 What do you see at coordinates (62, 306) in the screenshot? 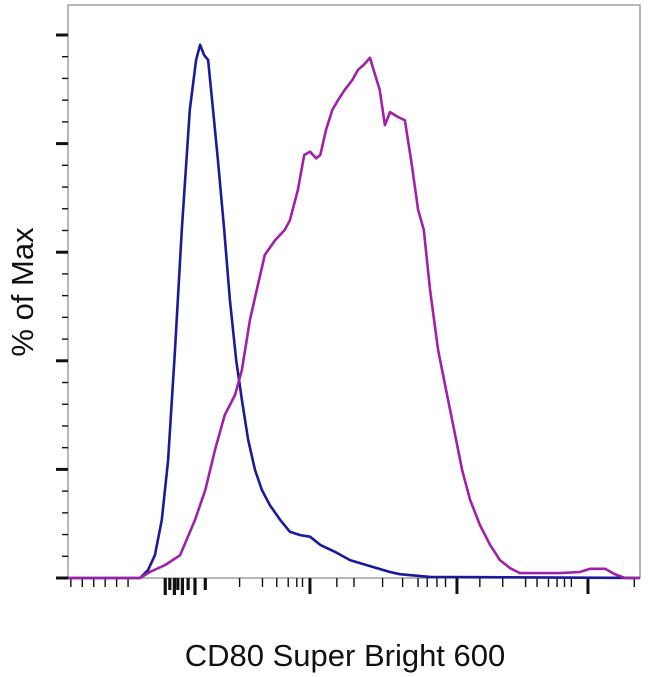
I see `y-axis-ticks` at bounding box center [62, 306].